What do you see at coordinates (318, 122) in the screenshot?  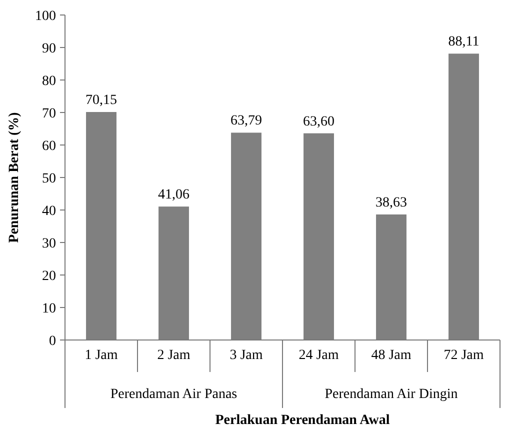 I see `data-label: 63,60` at bounding box center [318, 122].